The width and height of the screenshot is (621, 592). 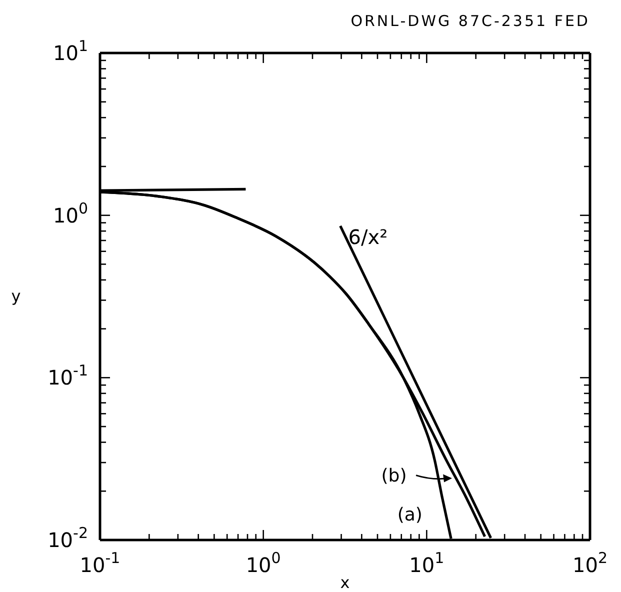 What do you see at coordinates (68, 376) in the screenshot?
I see `y-tick-label: 10$^{-1}$` at bounding box center [68, 376].